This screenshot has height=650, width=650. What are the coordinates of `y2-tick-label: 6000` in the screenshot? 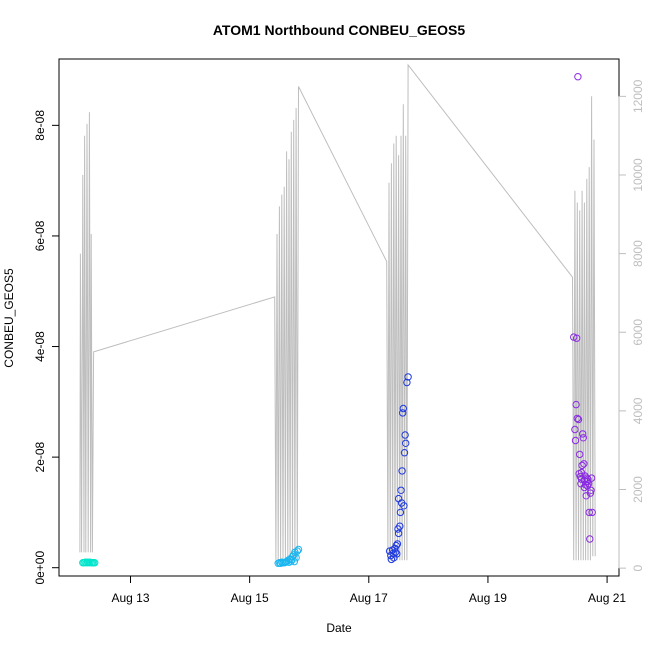 It's located at (638, 332).